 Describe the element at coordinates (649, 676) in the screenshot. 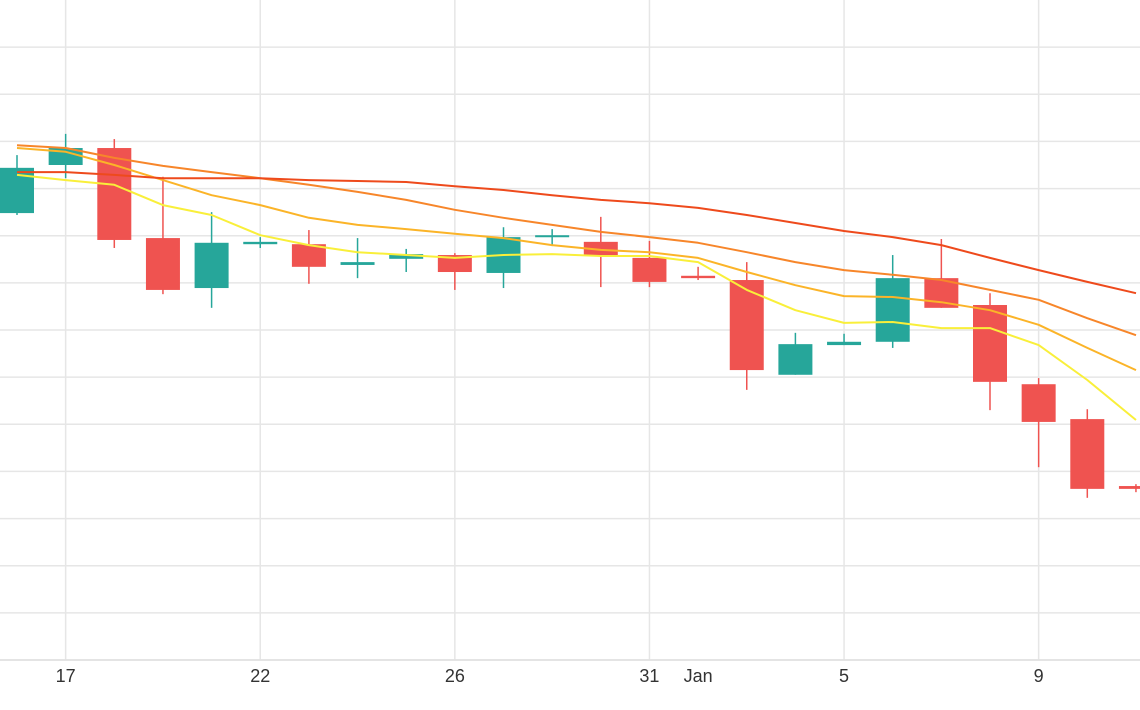

I see `x-tick-label: 31` at that location.